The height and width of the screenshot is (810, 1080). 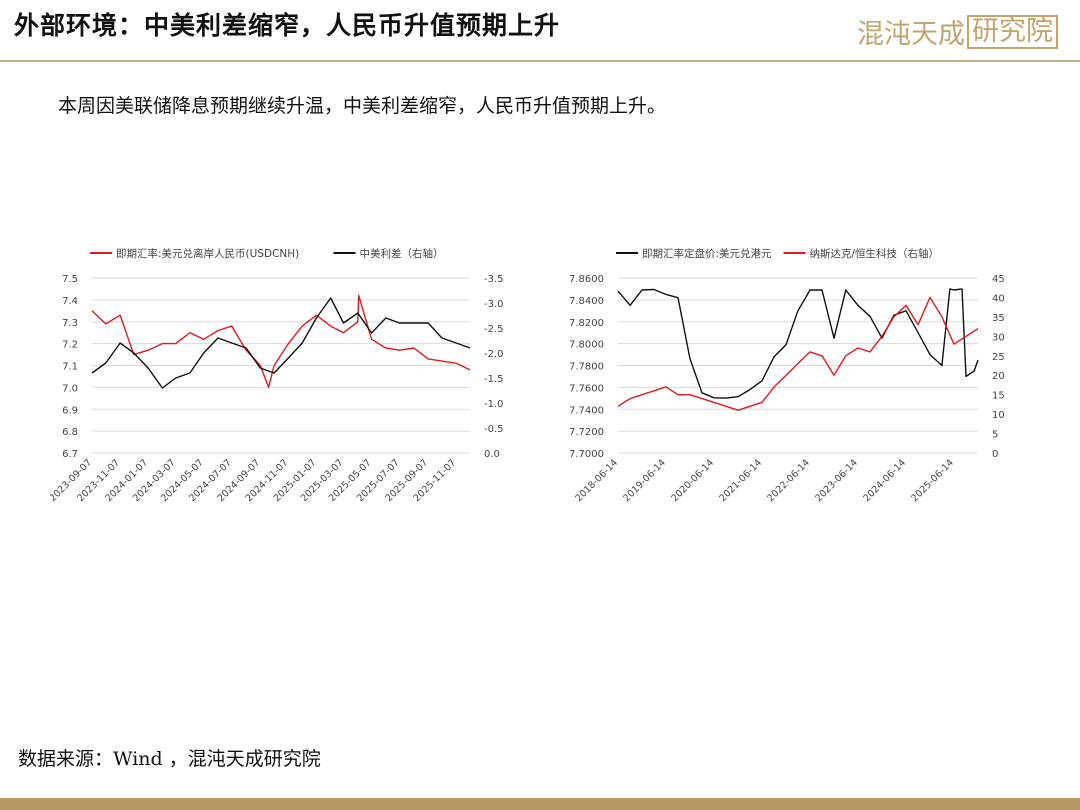 What do you see at coordinates (1012, 31) in the screenshot?
I see `logo-box-text: 研究院` at bounding box center [1012, 31].